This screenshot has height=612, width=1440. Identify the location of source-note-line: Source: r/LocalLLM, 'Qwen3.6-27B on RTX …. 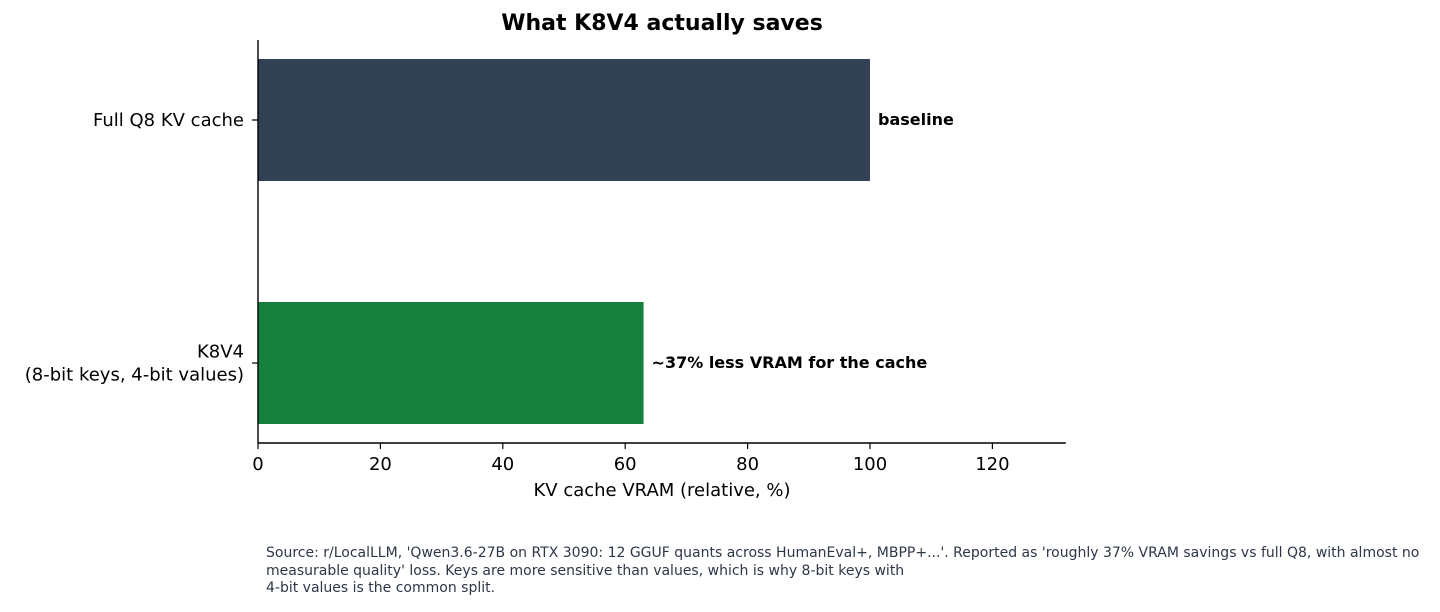
(843, 553).